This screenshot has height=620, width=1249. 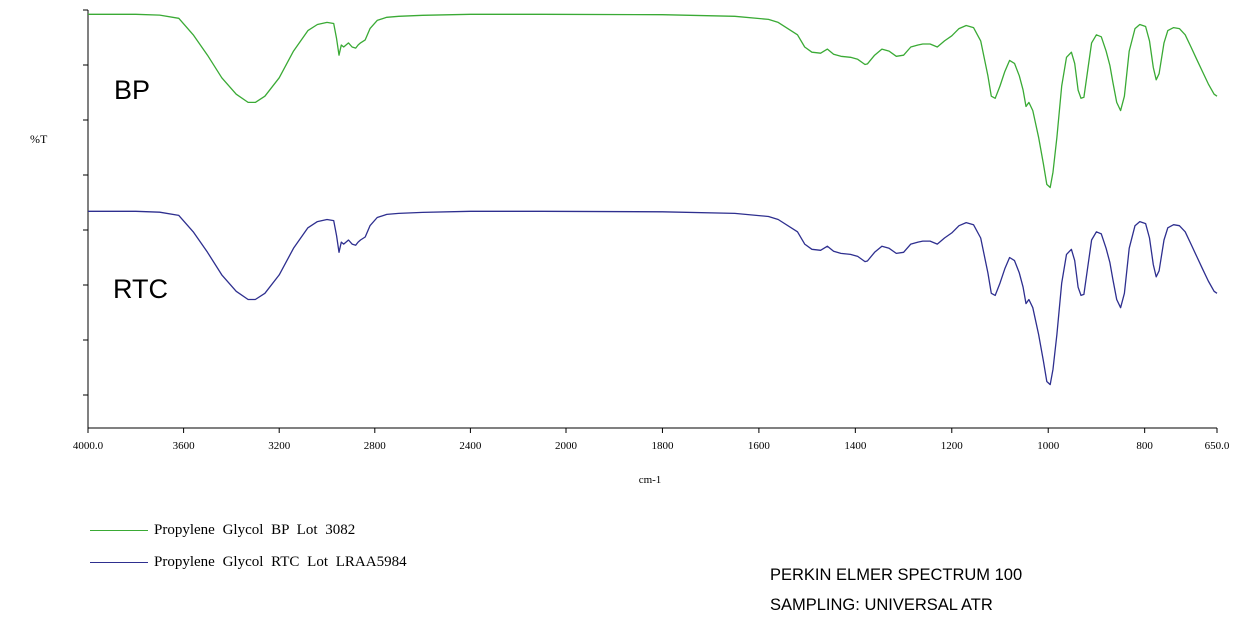 What do you see at coordinates (39, 139) in the screenshot?
I see `y-axis-label: %T` at bounding box center [39, 139].